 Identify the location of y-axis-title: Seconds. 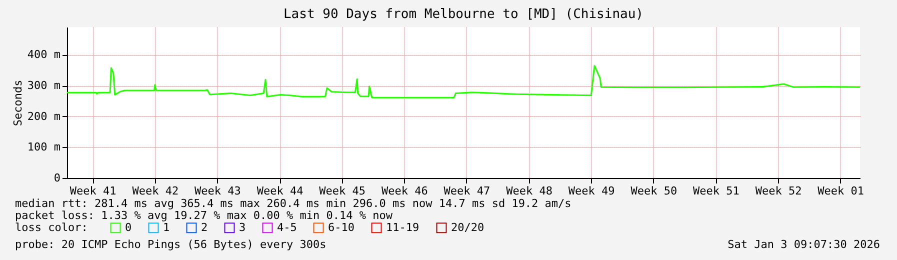
(17, 103).